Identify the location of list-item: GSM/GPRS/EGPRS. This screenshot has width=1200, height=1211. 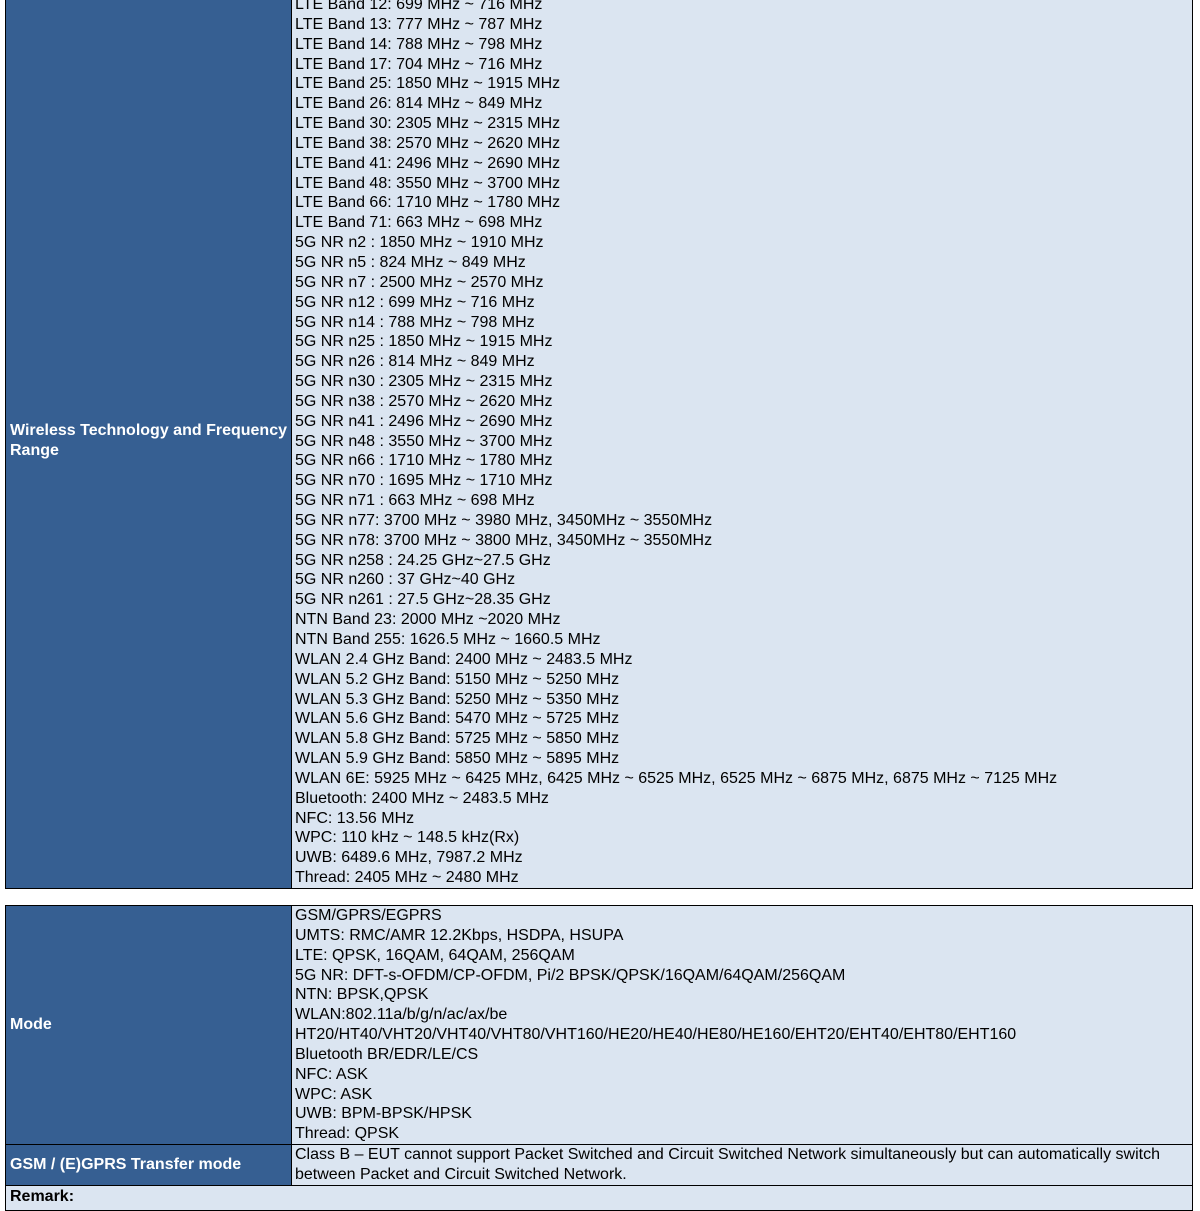
(368, 915).